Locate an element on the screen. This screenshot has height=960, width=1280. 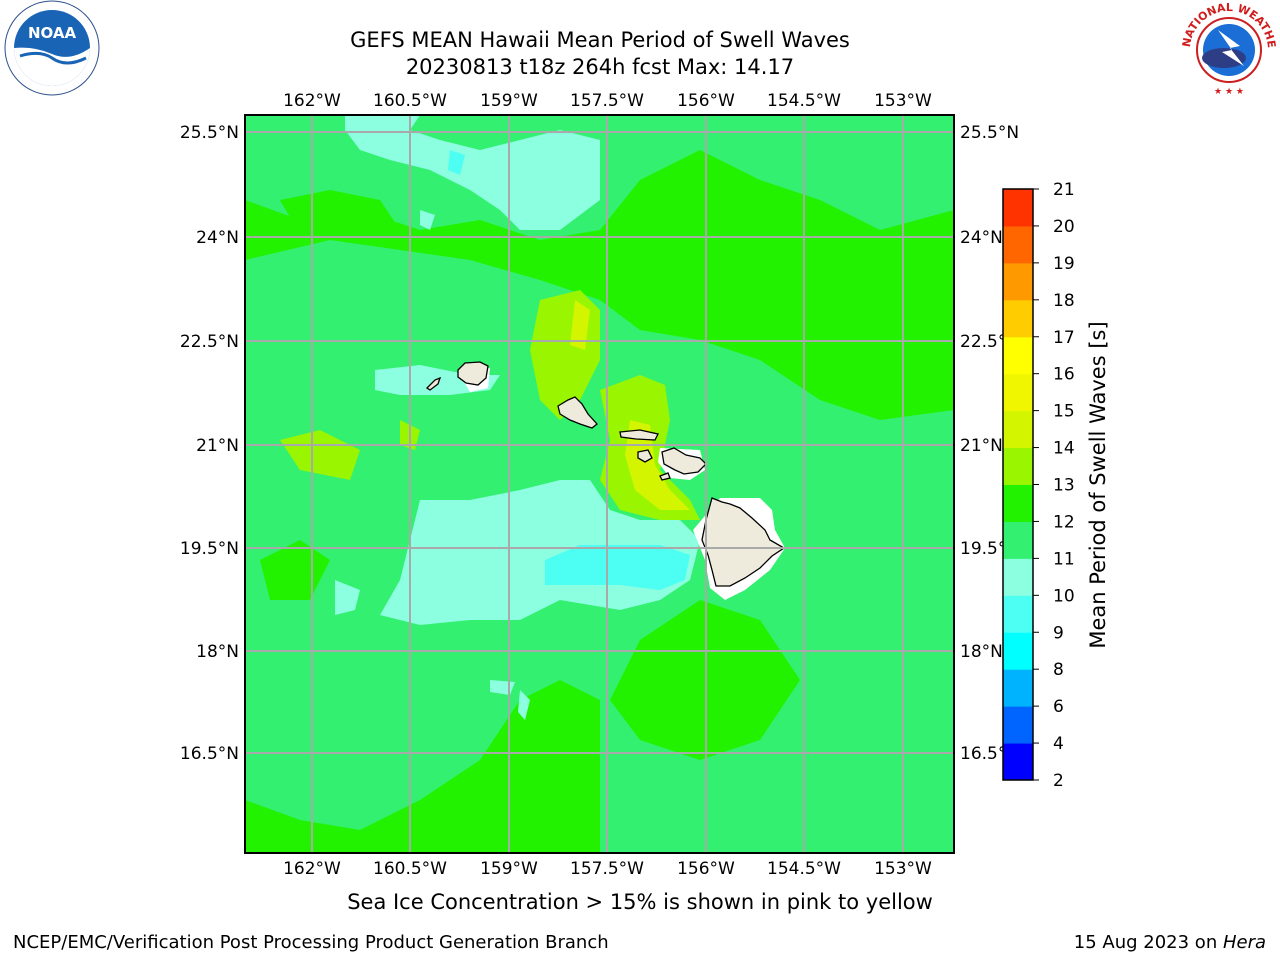
colorbar-tick-label: 18 is located at coordinates (1064, 301).